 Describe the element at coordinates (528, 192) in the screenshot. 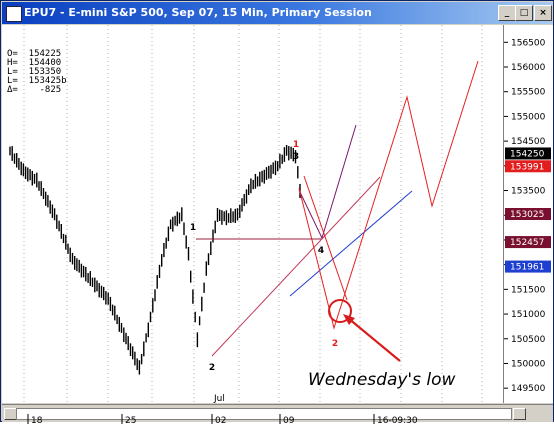

I see `price-tick-label-8: 153500` at that location.